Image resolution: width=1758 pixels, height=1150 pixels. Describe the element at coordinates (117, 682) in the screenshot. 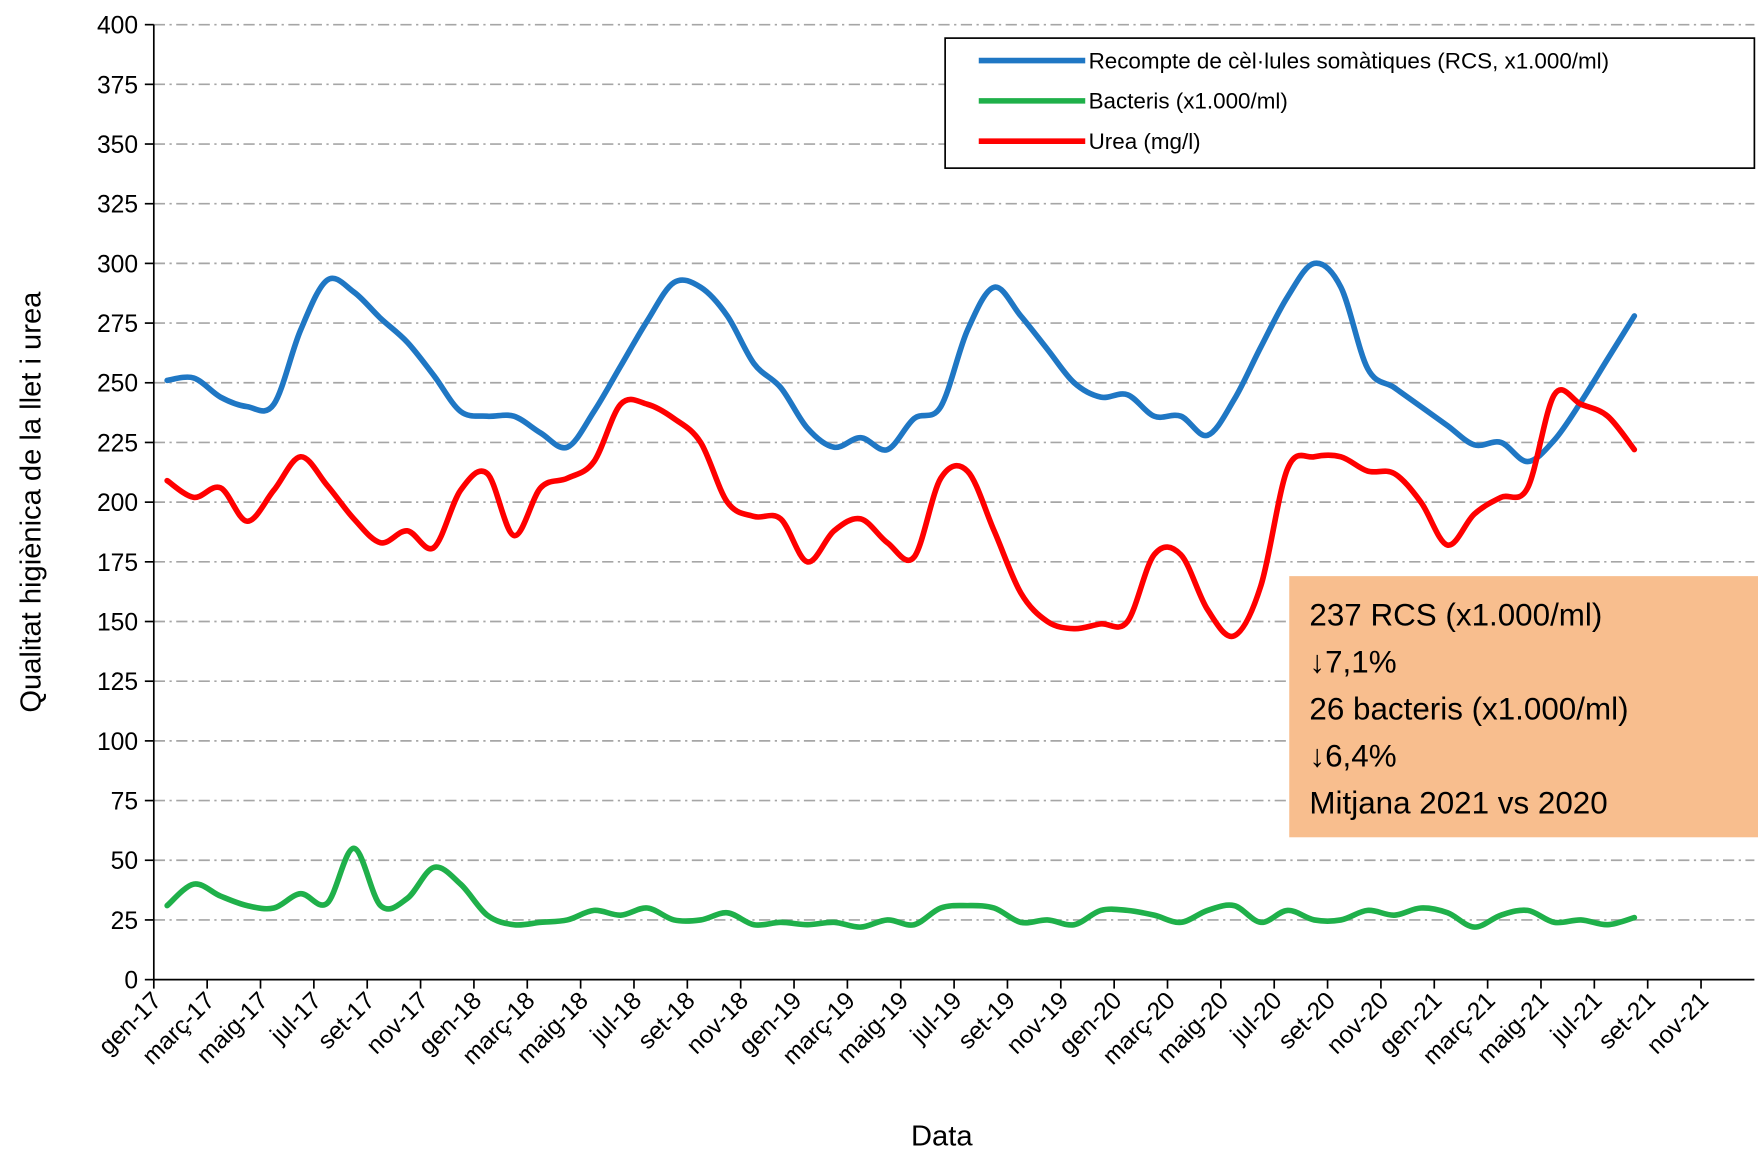

I see `y-tick-label: 125` at that location.